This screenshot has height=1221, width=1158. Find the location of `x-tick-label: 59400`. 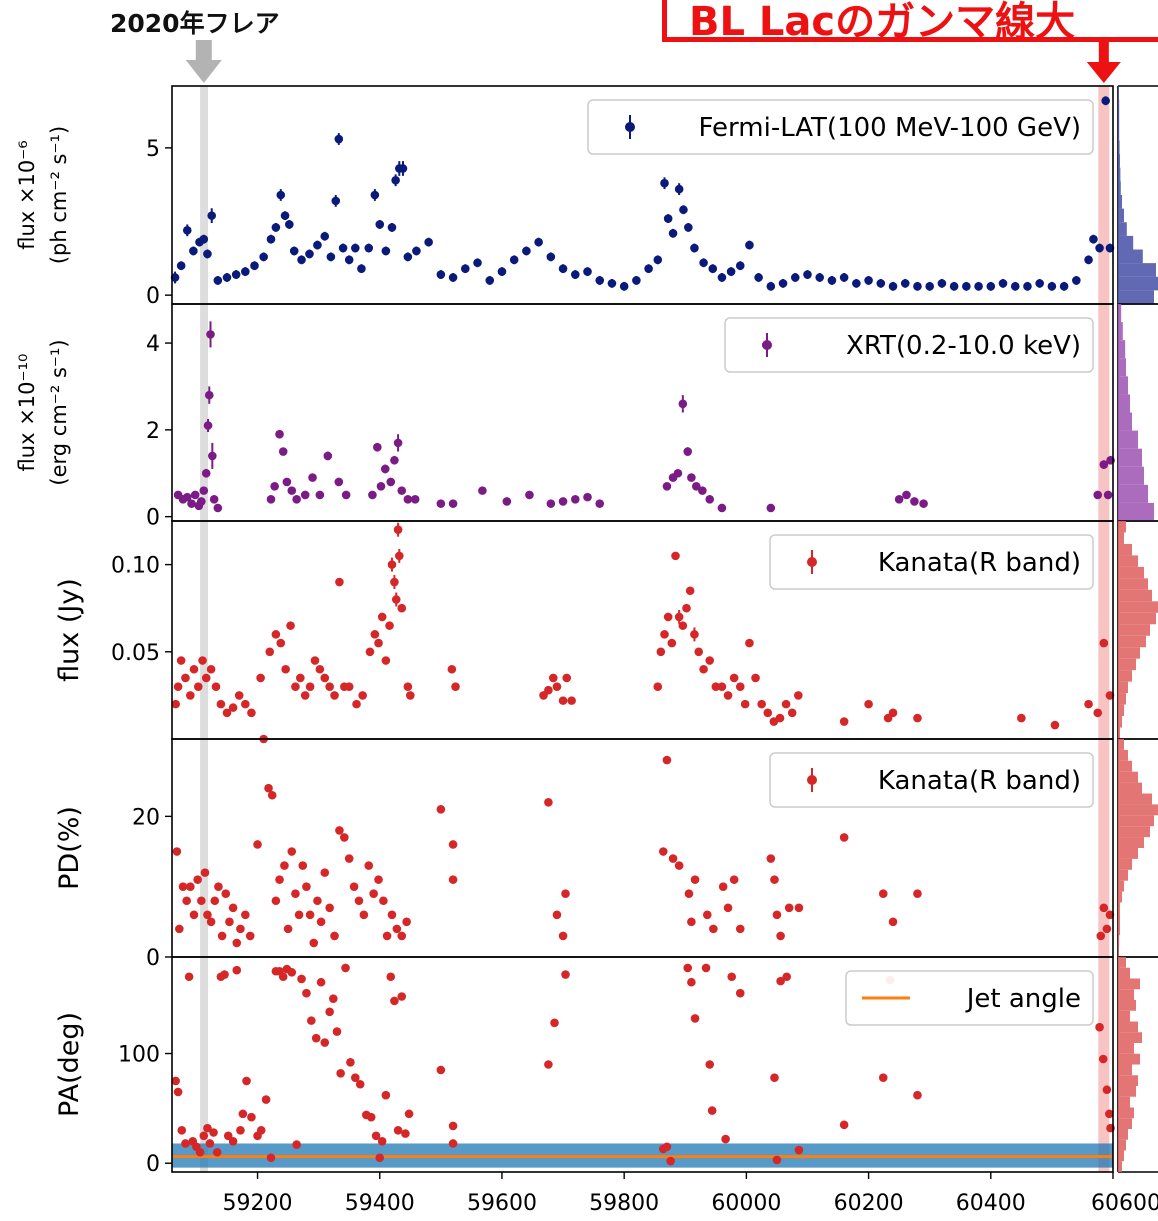

x-tick-label: 59400 is located at coordinates (380, 1203).